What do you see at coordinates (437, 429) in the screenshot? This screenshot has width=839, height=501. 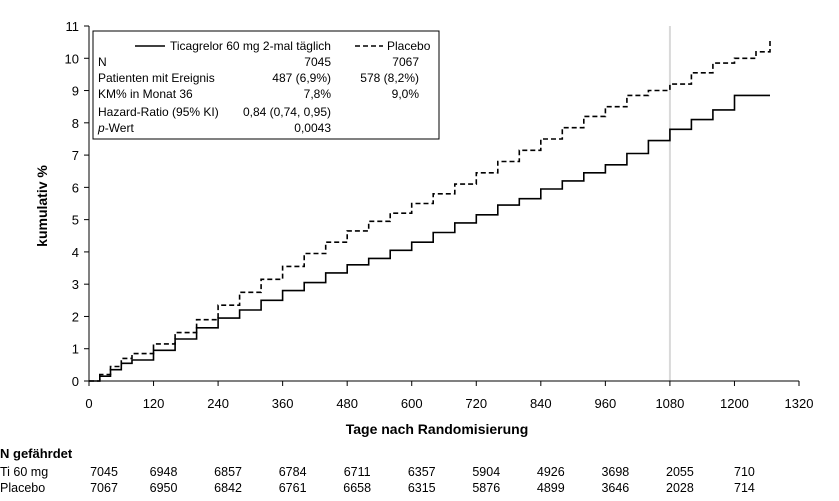 I see `x-axis-title: Tage nach Randomisierung` at bounding box center [437, 429].